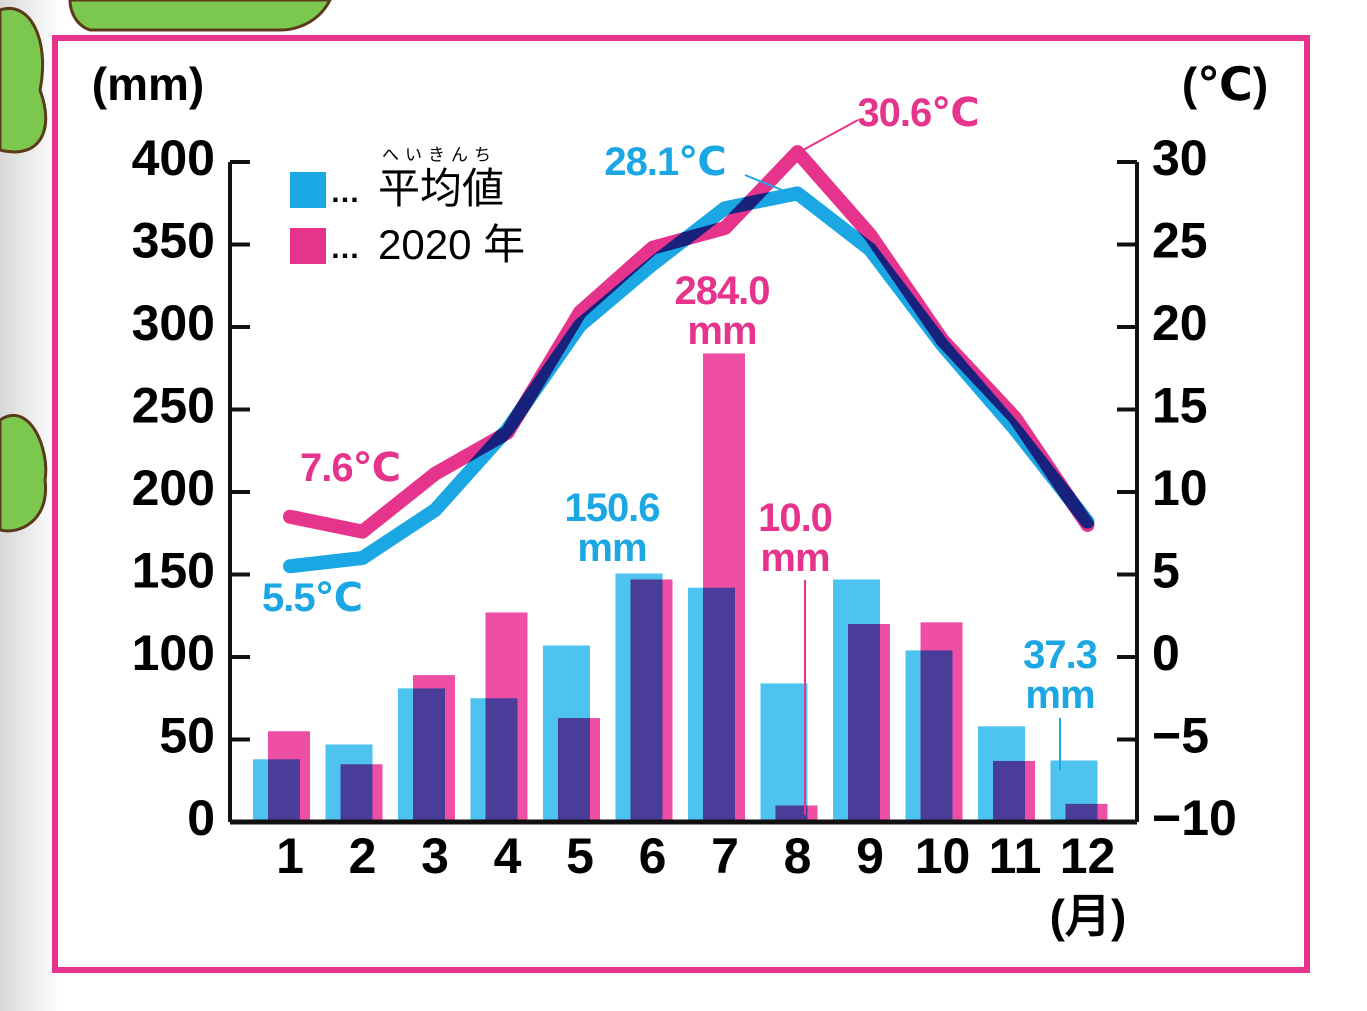 This screenshot has width=1367, height=1011. Describe the element at coordinates (508, 856) in the screenshot. I see `x-tick-label: 4` at that location.